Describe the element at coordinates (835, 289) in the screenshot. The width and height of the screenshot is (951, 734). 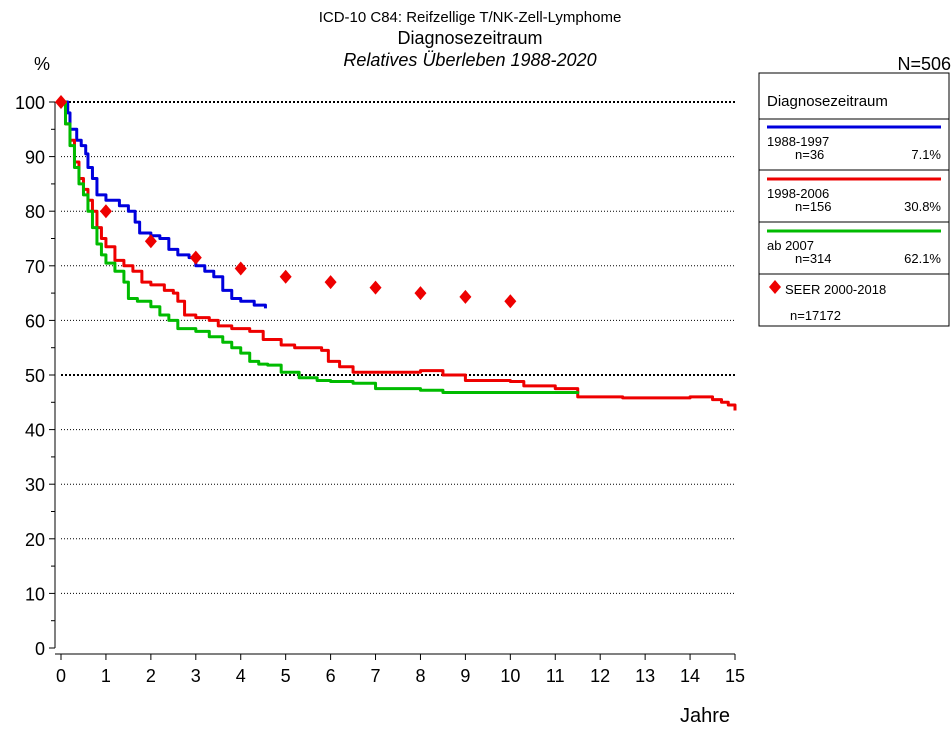
I see `legend-seer-label: SEER 2000-2018` at that location.